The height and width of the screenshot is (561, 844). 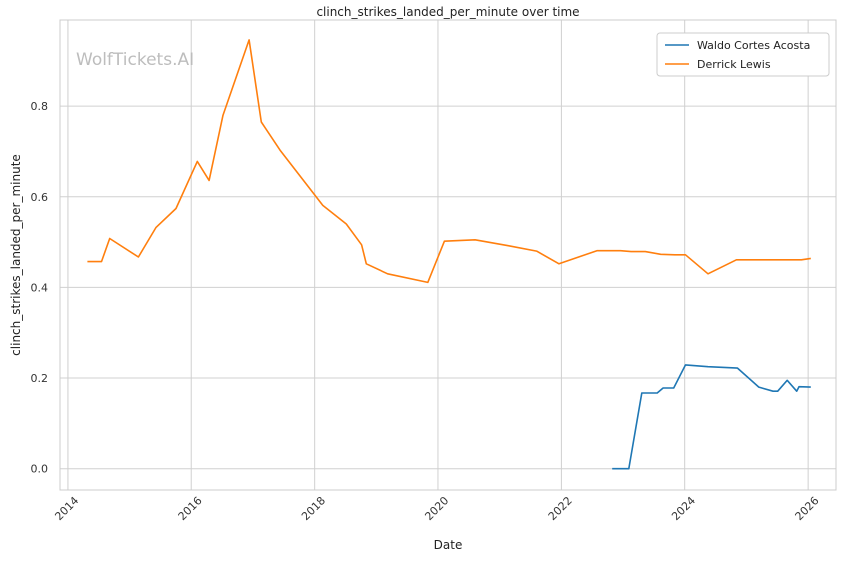 I want to click on series-line-waldo-cortes-acosta, so click(x=711, y=417).